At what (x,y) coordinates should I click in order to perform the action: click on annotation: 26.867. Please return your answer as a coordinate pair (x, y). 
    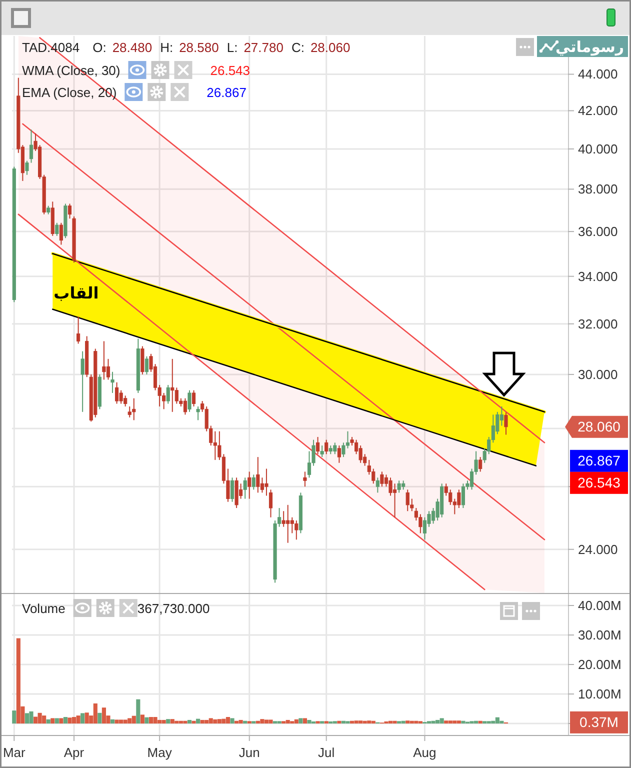
    Looking at the image, I should click on (226, 92).